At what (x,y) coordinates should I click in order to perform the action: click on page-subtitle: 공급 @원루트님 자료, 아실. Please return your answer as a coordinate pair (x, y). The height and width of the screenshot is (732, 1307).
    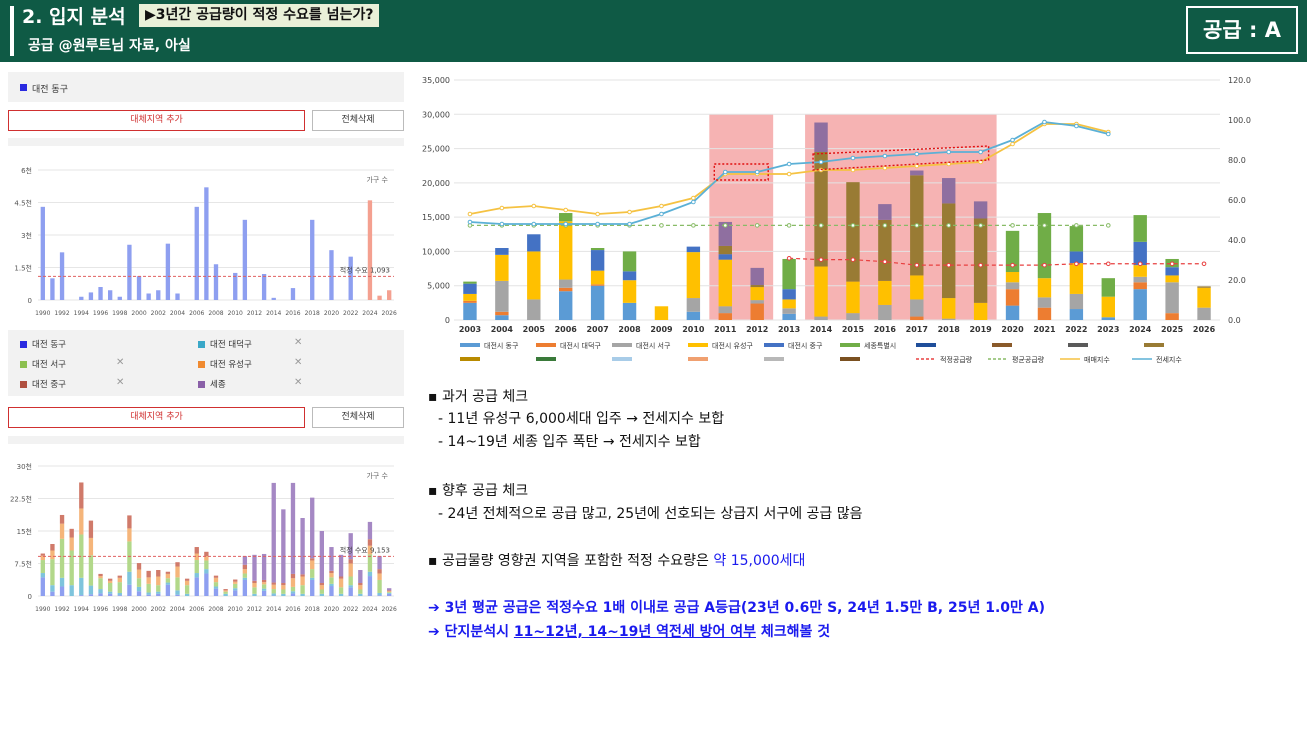
    Looking at the image, I should click on (109, 46).